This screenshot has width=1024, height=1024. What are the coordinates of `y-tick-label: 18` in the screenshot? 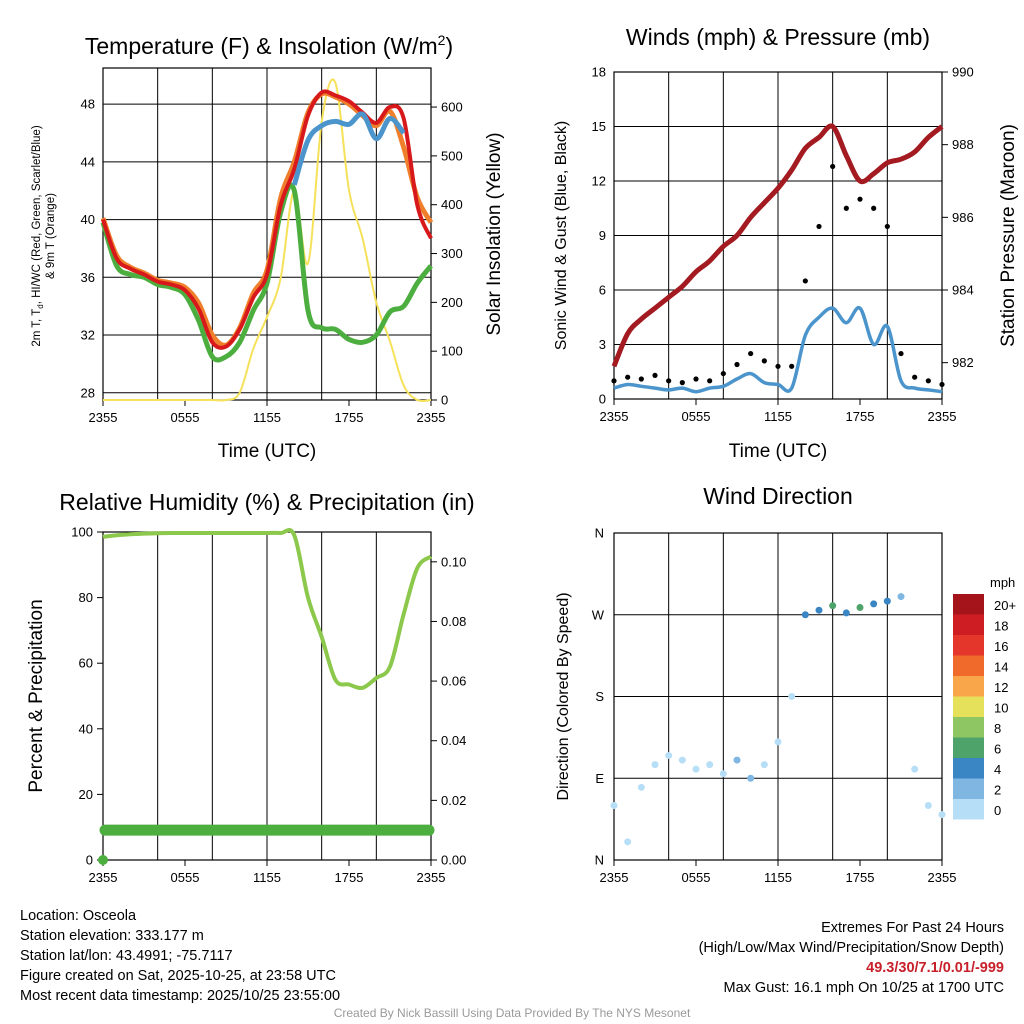 It's located at (599, 72).